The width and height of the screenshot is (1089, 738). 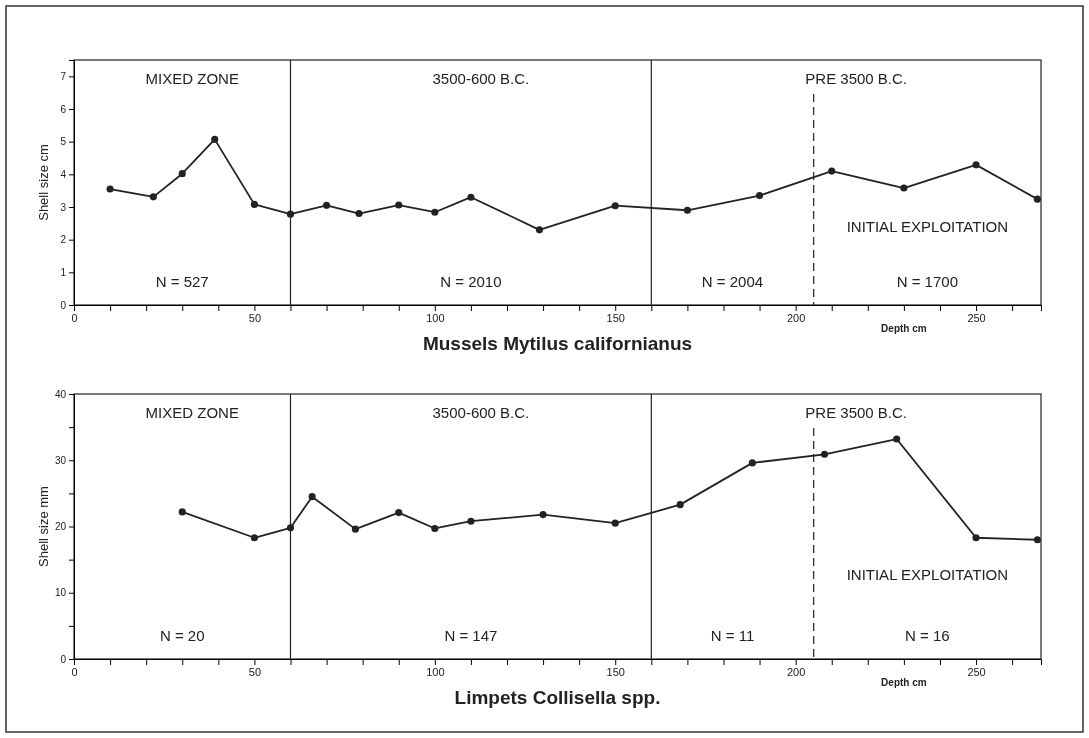 I want to click on annotation: N = 1700, so click(x=927, y=281).